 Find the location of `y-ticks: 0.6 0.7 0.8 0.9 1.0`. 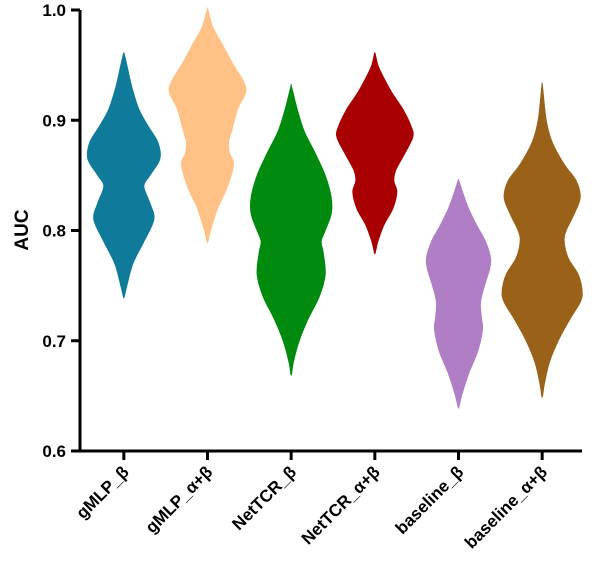

y-ticks: 0.6 0.7 0.8 0.9 1.0 is located at coordinates (61, 231).